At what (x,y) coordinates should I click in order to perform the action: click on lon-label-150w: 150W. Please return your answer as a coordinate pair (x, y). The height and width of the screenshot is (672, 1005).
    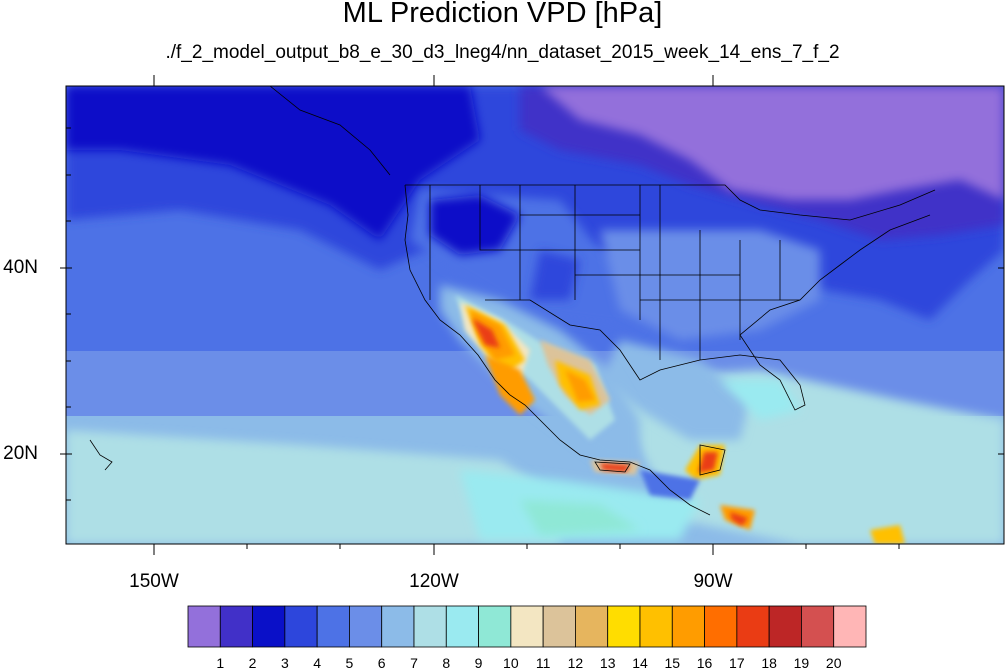
    Looking at the image, I should click on (154, 581).